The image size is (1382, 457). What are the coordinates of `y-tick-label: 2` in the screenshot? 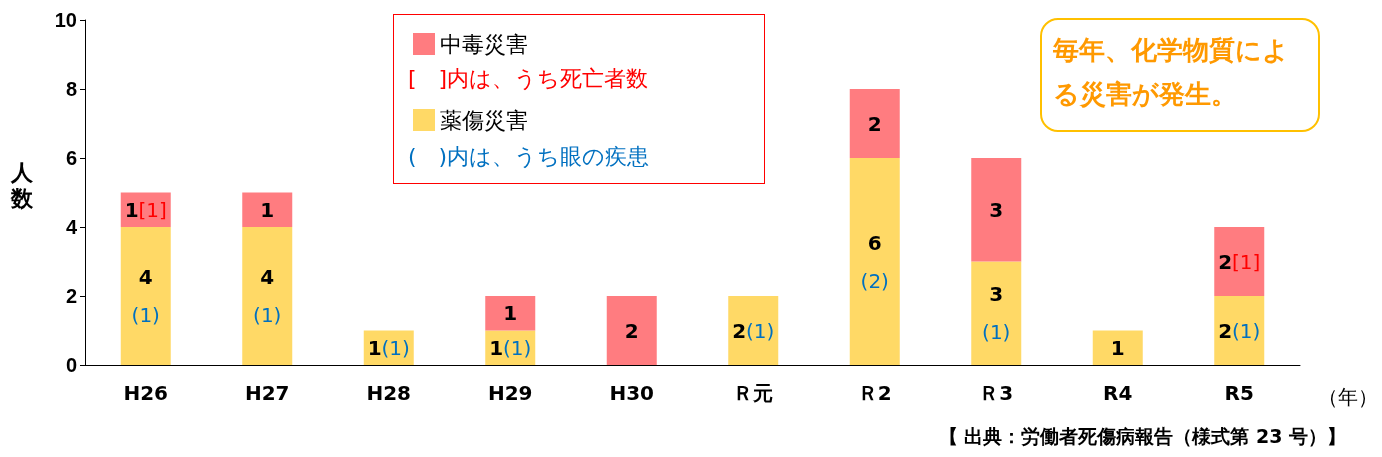 It's located at (71, 296).